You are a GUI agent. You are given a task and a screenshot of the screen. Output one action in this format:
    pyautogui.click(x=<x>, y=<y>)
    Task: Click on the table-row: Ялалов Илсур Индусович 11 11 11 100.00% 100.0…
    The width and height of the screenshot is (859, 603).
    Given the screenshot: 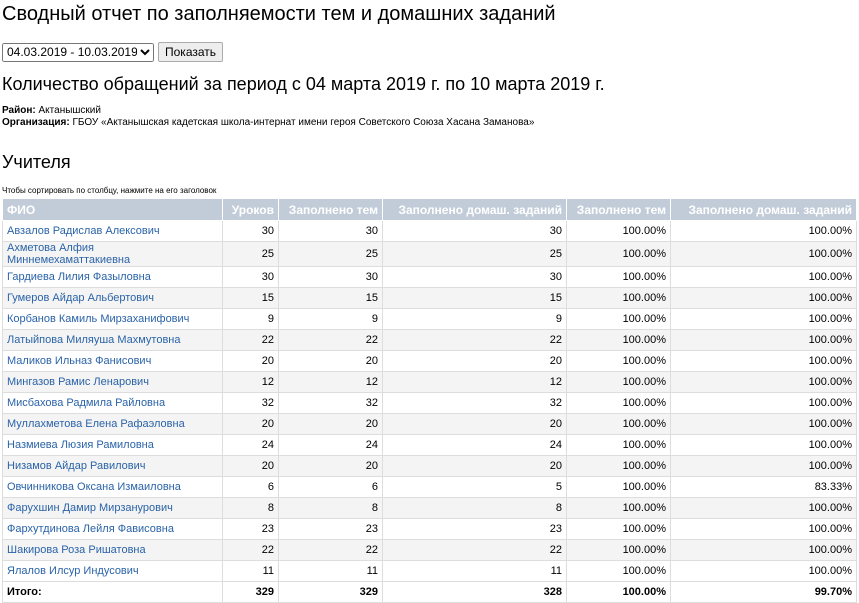 What is the action you would take?
    pyautogui.click(x=429, y=571)
    